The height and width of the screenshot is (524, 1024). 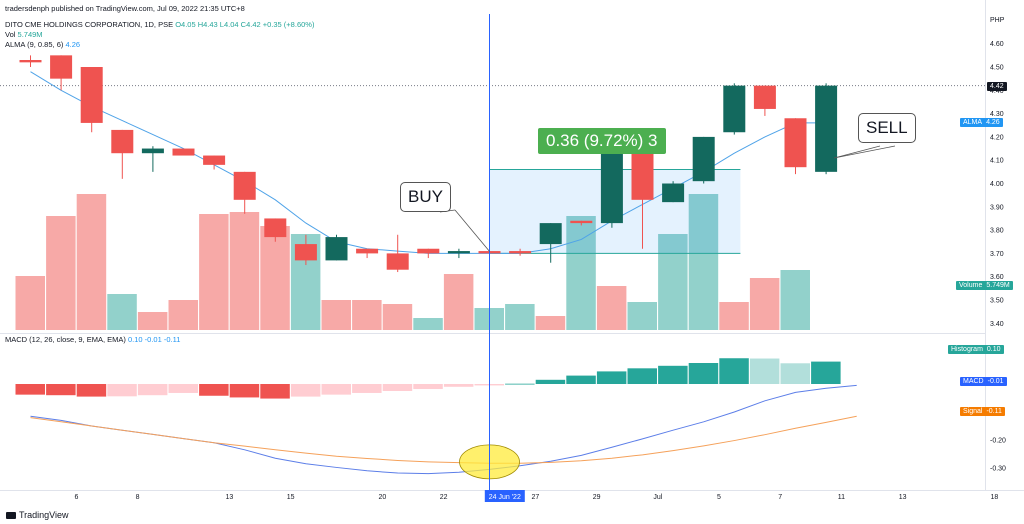 What do you see at coordinates (536, 497) in the screenshot?
I see `x-tick-label: 27` at bounding box center [536, 497].